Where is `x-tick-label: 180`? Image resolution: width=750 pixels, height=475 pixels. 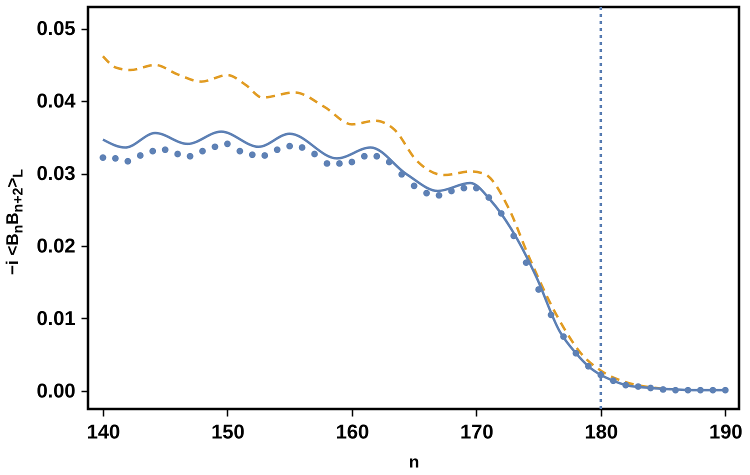 x-tick-label: 180 is located at coordinates (601, 433).